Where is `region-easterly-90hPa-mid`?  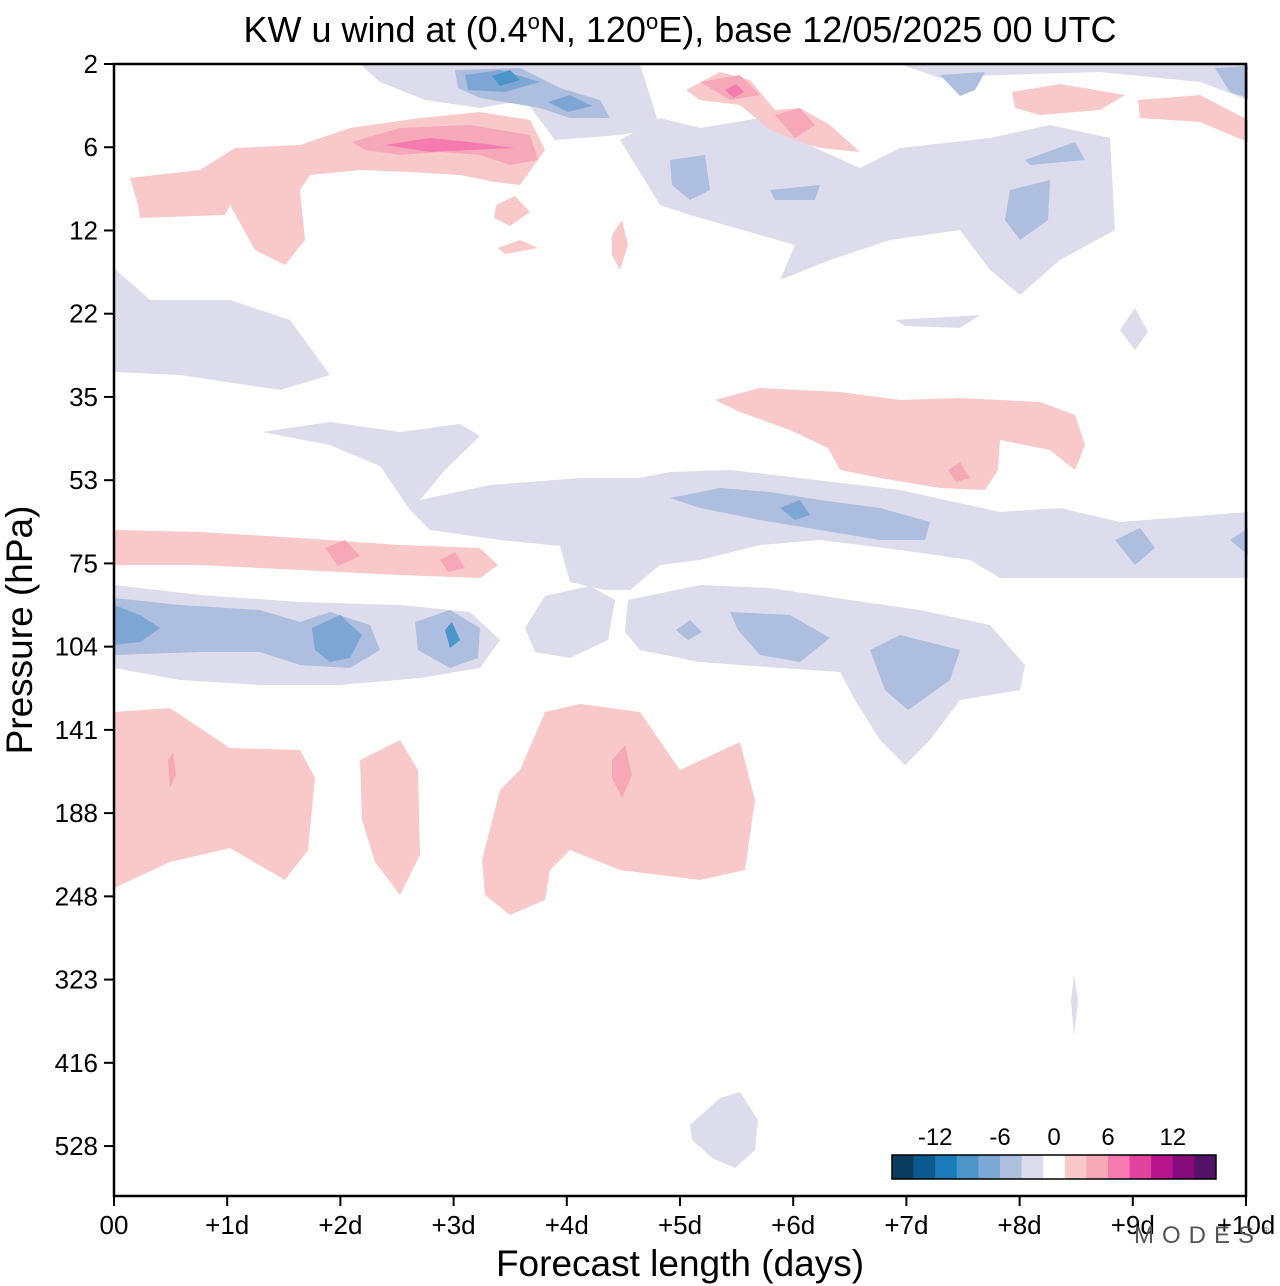 region-easterly-90hPa-mid is located at coordinates (570, 622).